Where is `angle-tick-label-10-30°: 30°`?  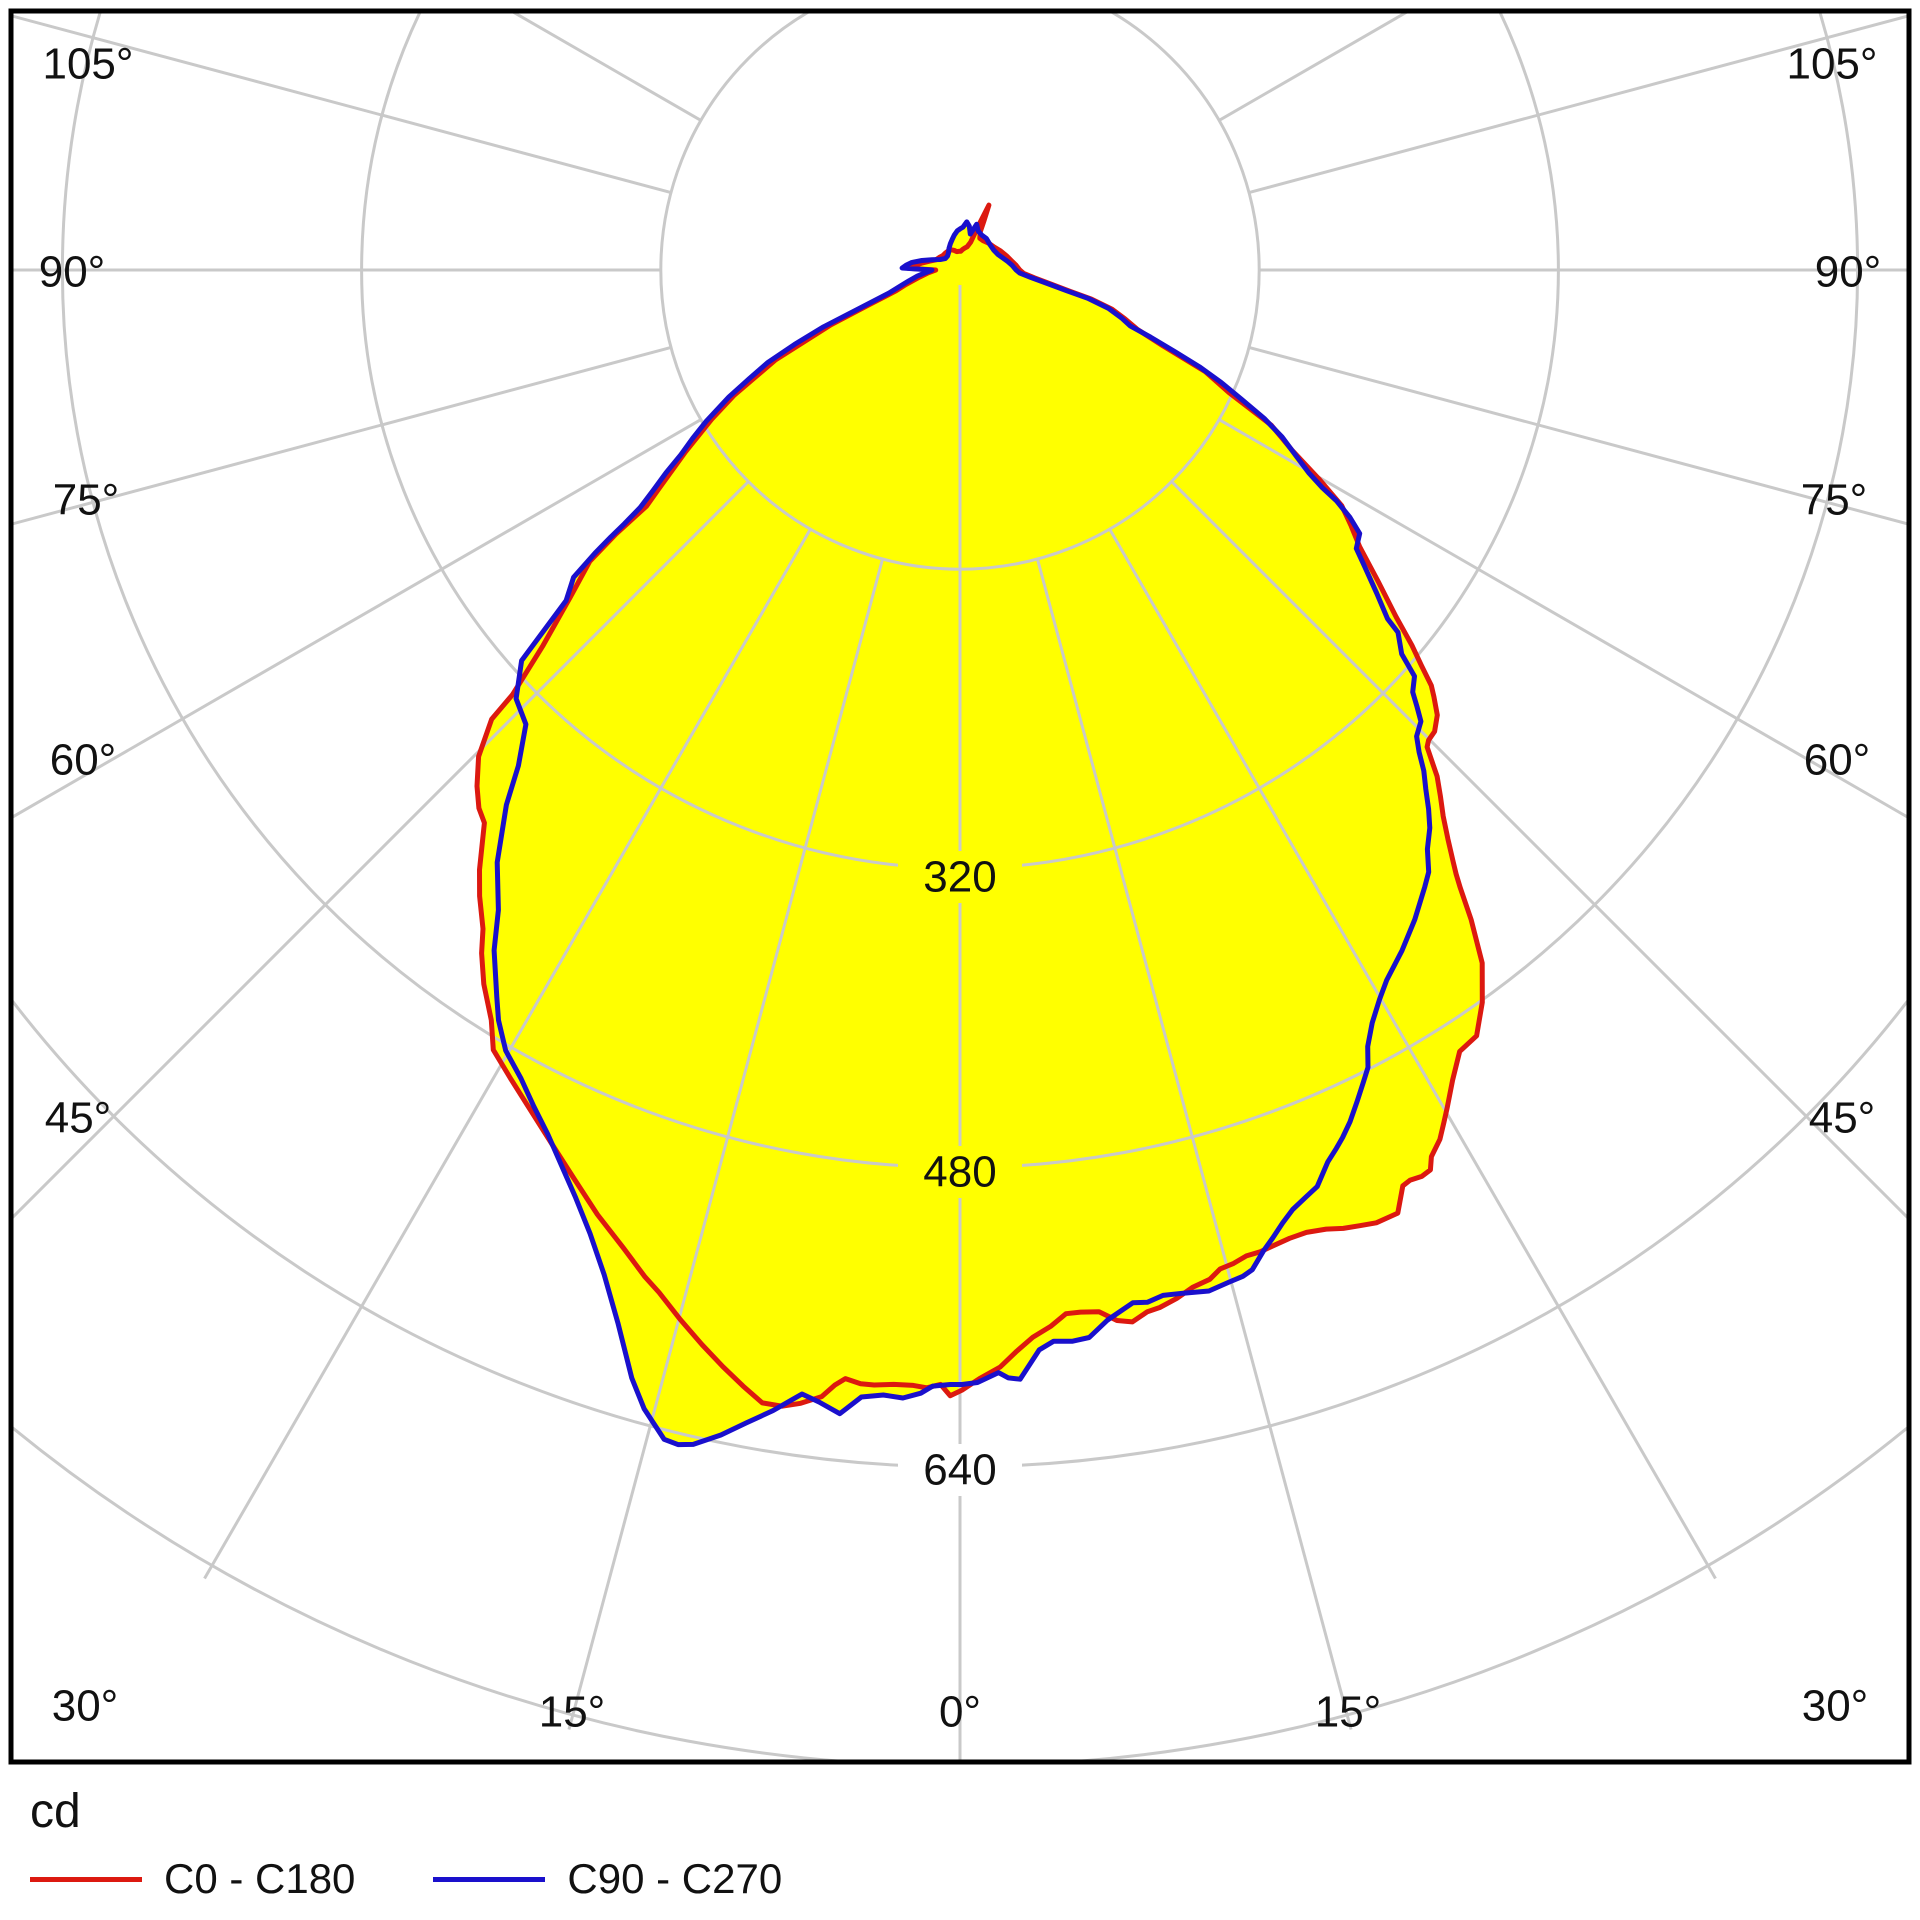 angle-tick-label-10-30°: 30° is located at coordinates (85, 1706).